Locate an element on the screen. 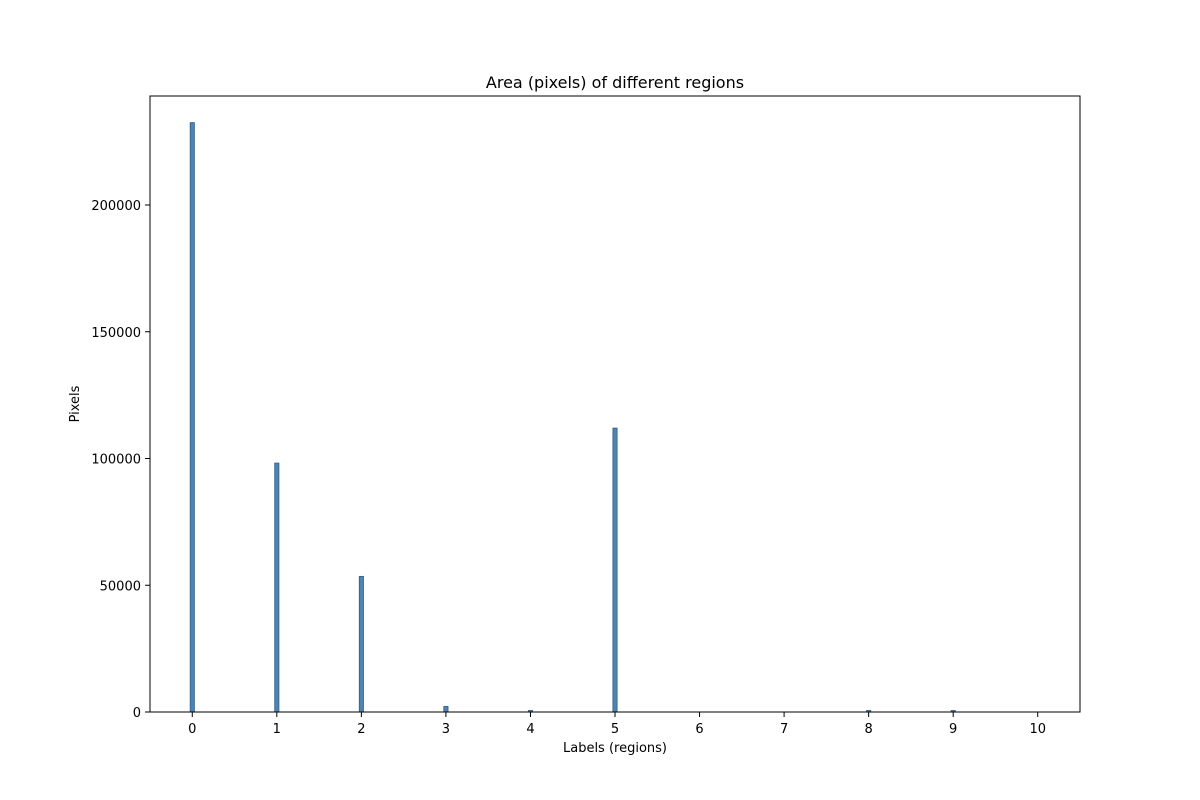 Image resolution: width=1200 pixels, height=800 pixels. x-tick-label: 8 is located at coordinates (868, 729).